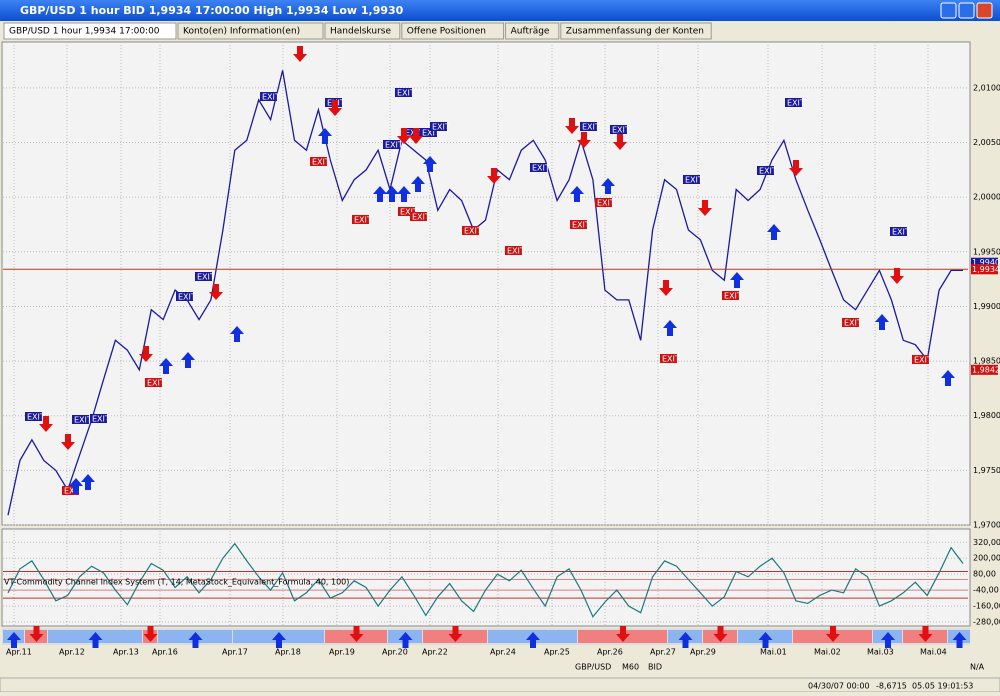 This screenshot has width=1000, height=696. What do you see at coordinates (593, 667) in the screenshot?
I see `toolbar-symbol: GBP/USD` at bounding box center [593, 667].